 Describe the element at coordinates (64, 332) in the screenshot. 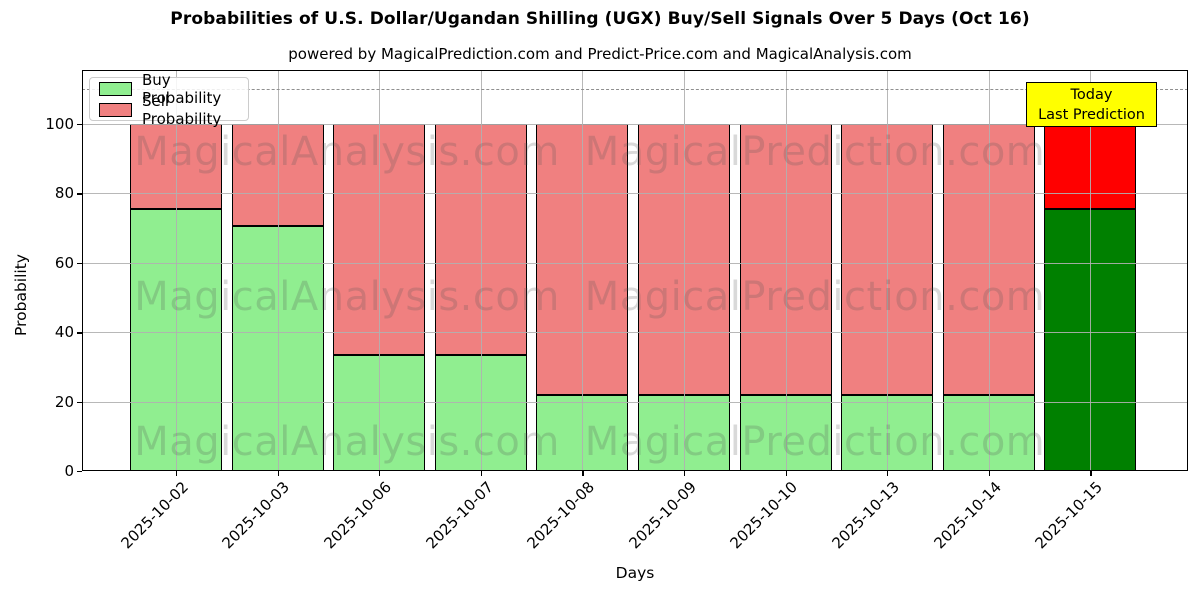

I see `y-tick-label: 40` at that location.